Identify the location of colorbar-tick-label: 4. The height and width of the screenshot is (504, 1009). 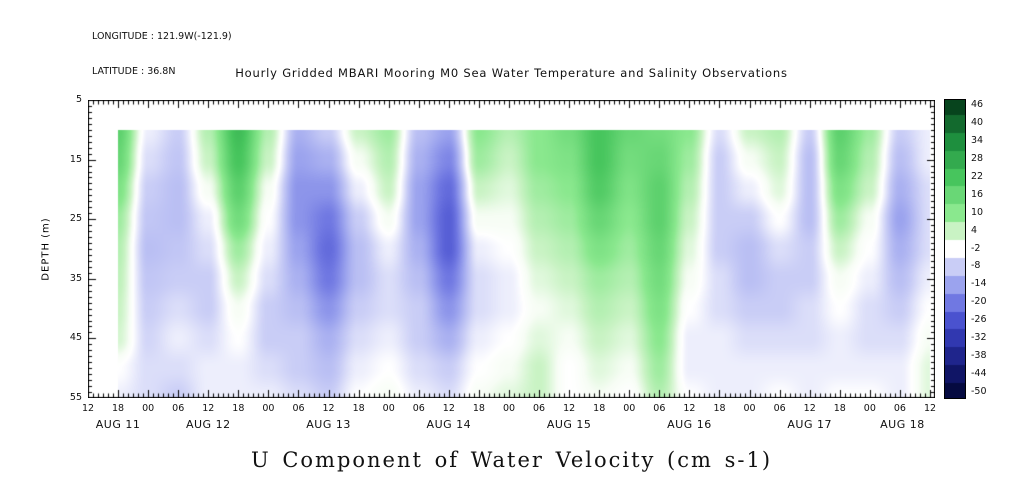
(974, 230).